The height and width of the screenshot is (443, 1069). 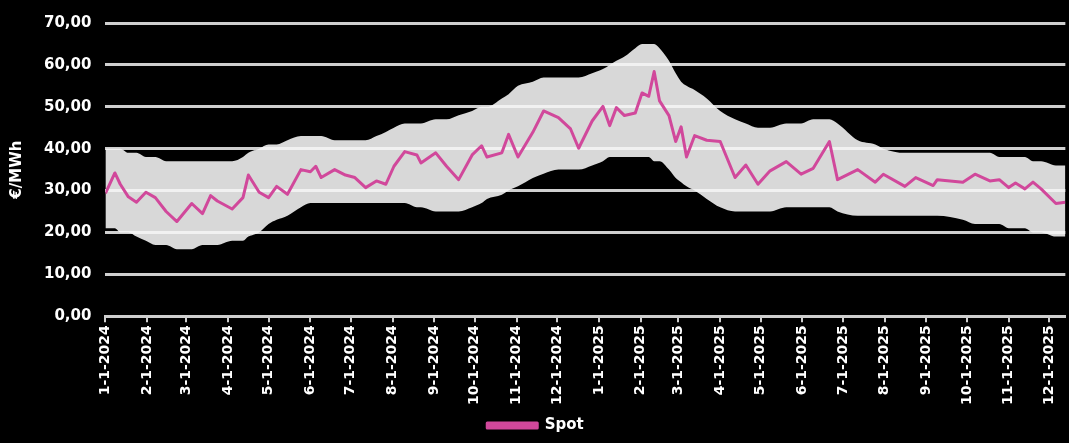 I want to click on x-tick-label: 9-1-2024, so click(x=433, y=360).